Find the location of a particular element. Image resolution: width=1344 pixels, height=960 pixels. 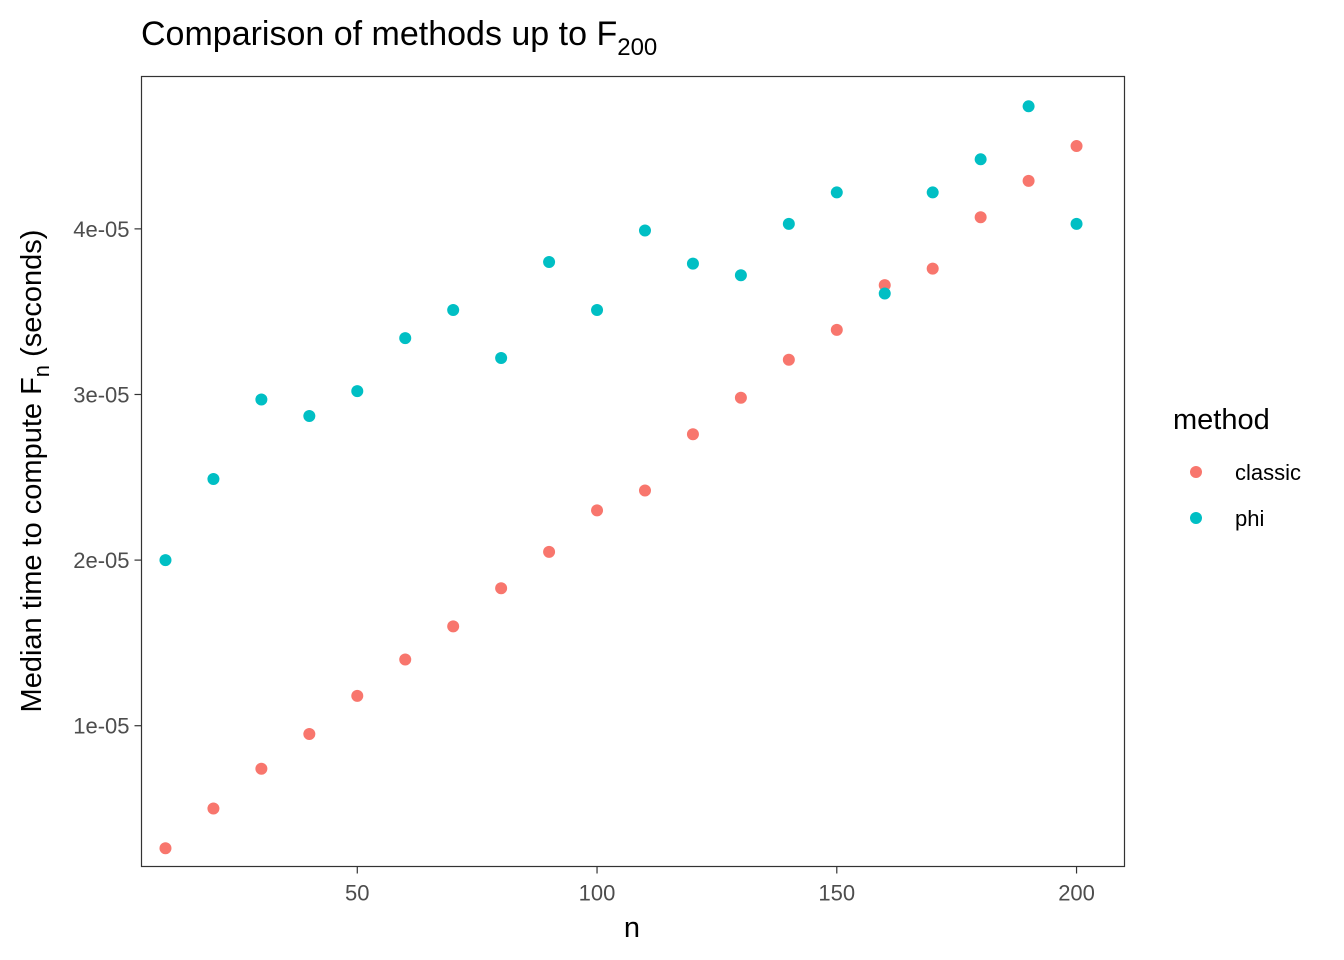

x-tick-label: 50 is located at coordinates (357, 893).